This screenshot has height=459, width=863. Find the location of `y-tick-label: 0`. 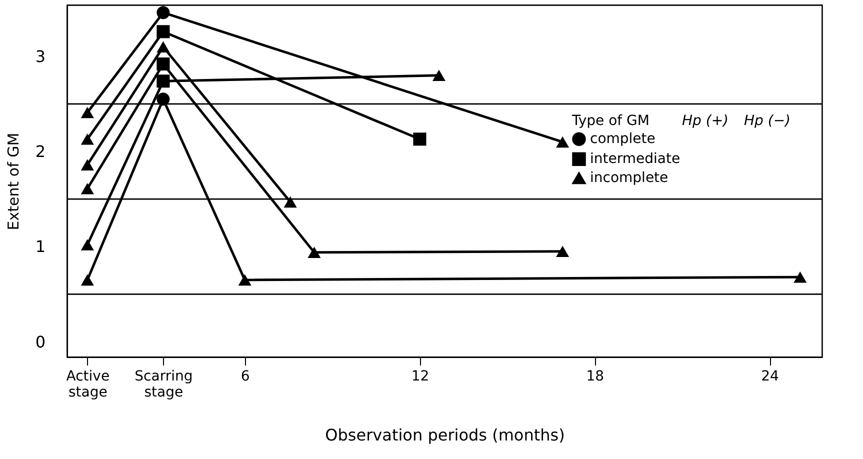

y-tick-label: 0 is located at coordinates (40, 342).